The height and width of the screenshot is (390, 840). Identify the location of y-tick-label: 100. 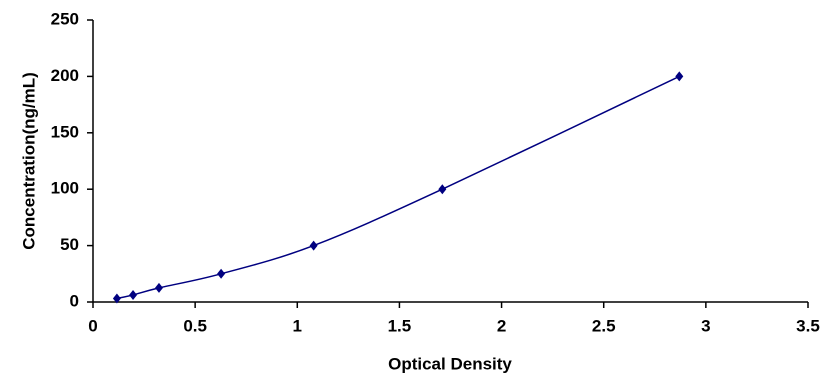
(65, 188).